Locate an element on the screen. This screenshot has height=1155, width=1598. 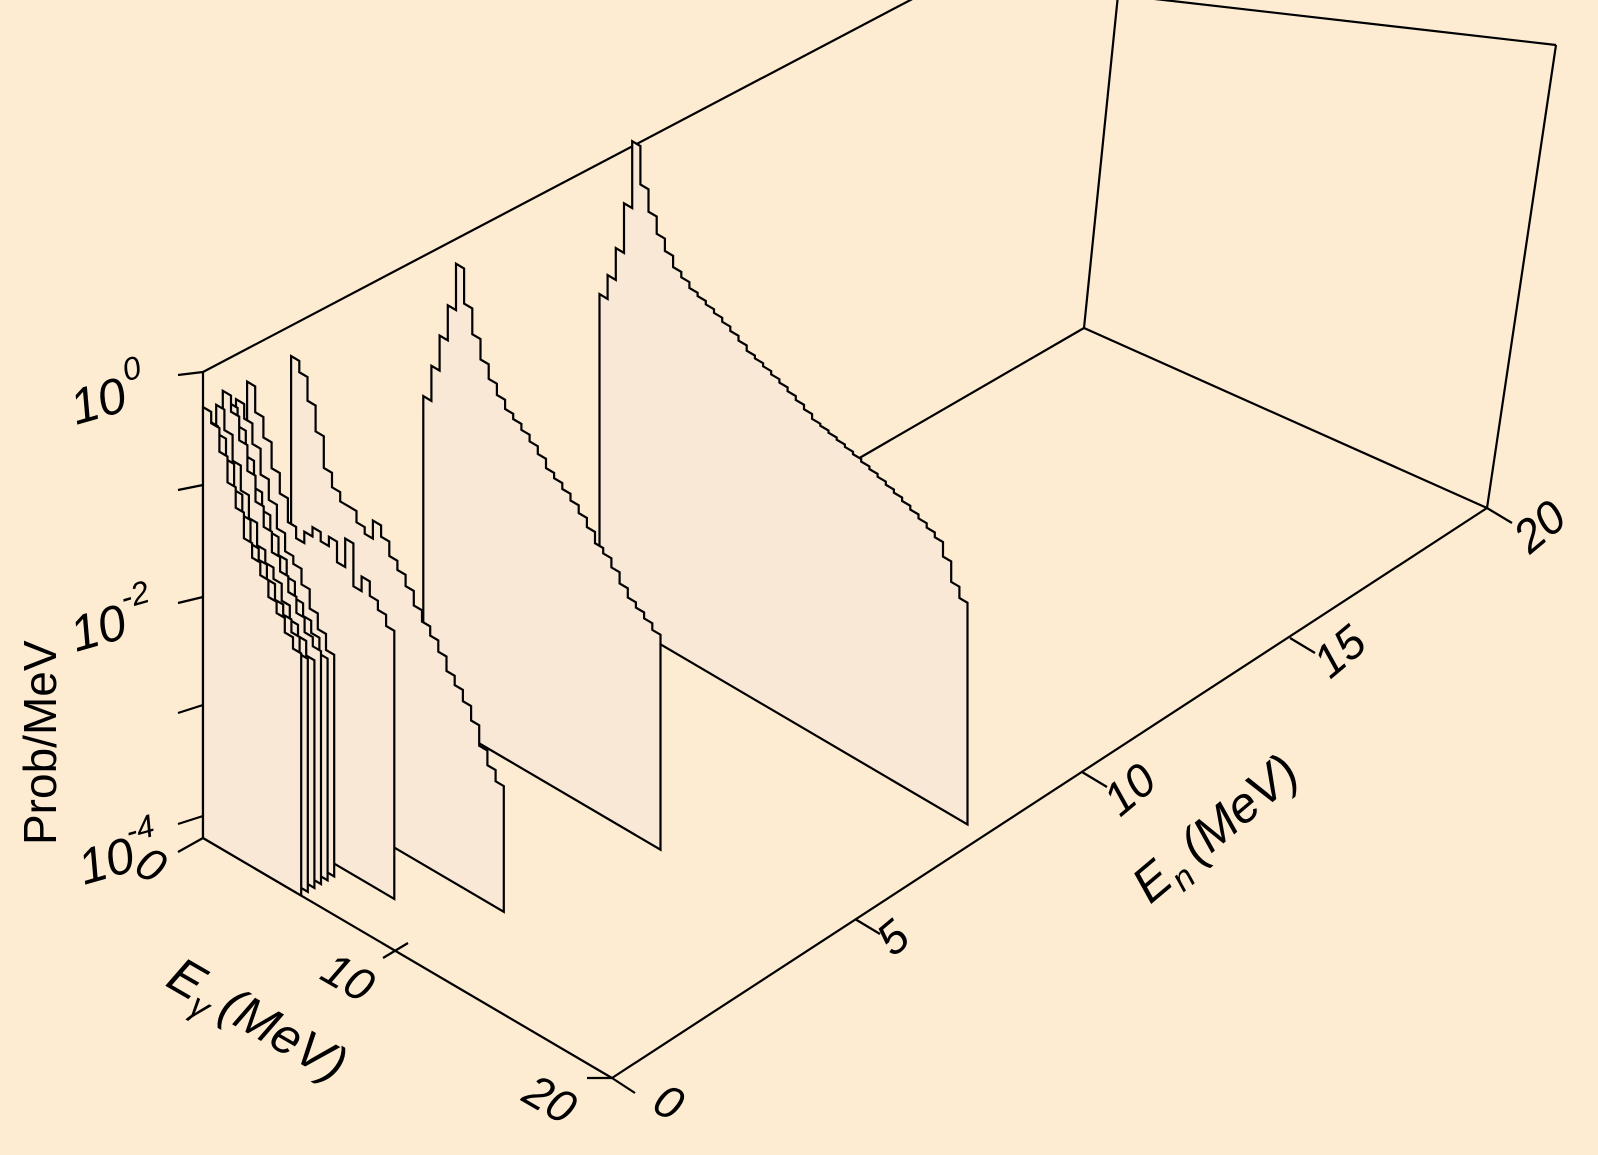
box-edge-back-vertical is located at coordinates (1100, 164).